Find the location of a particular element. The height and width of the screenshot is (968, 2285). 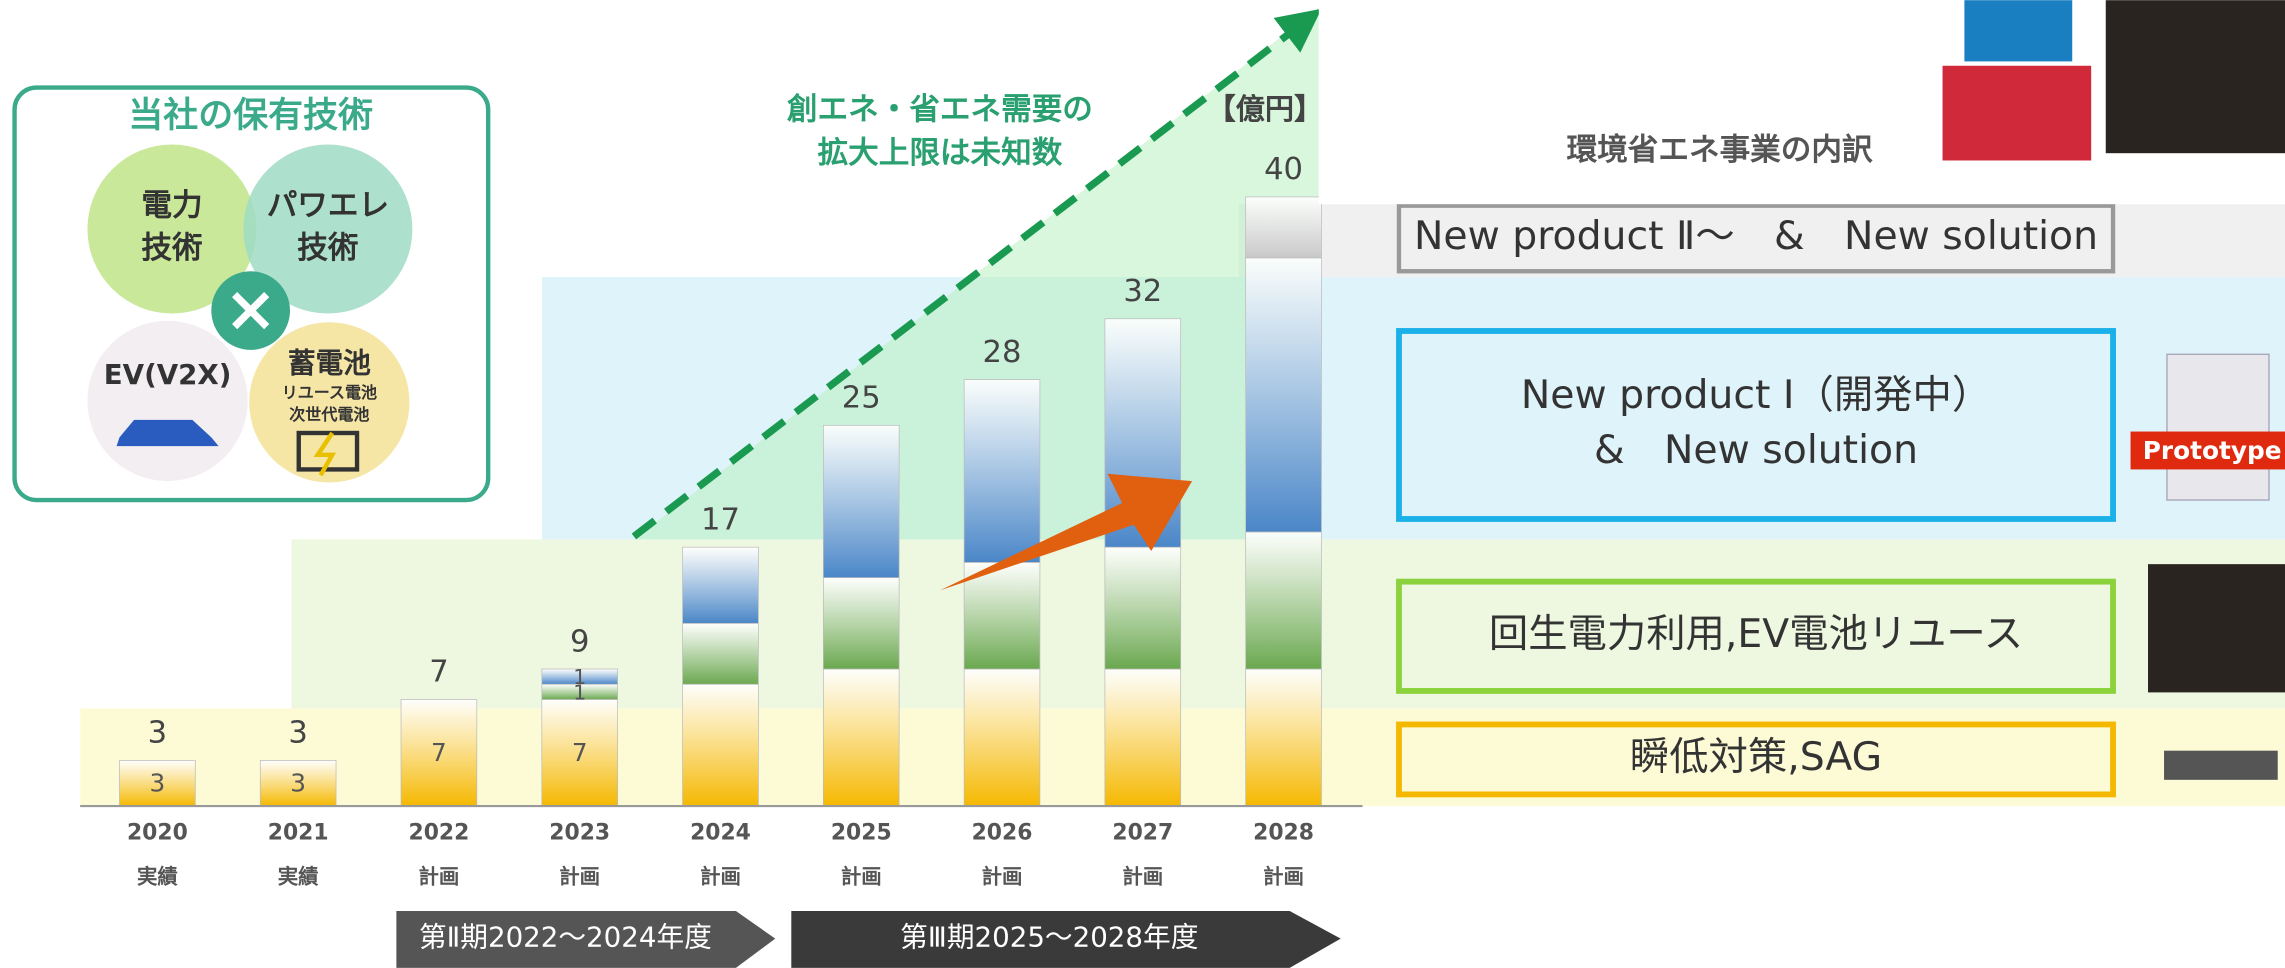

x-tick-label: 2020 is located at coordinates (157, 833).